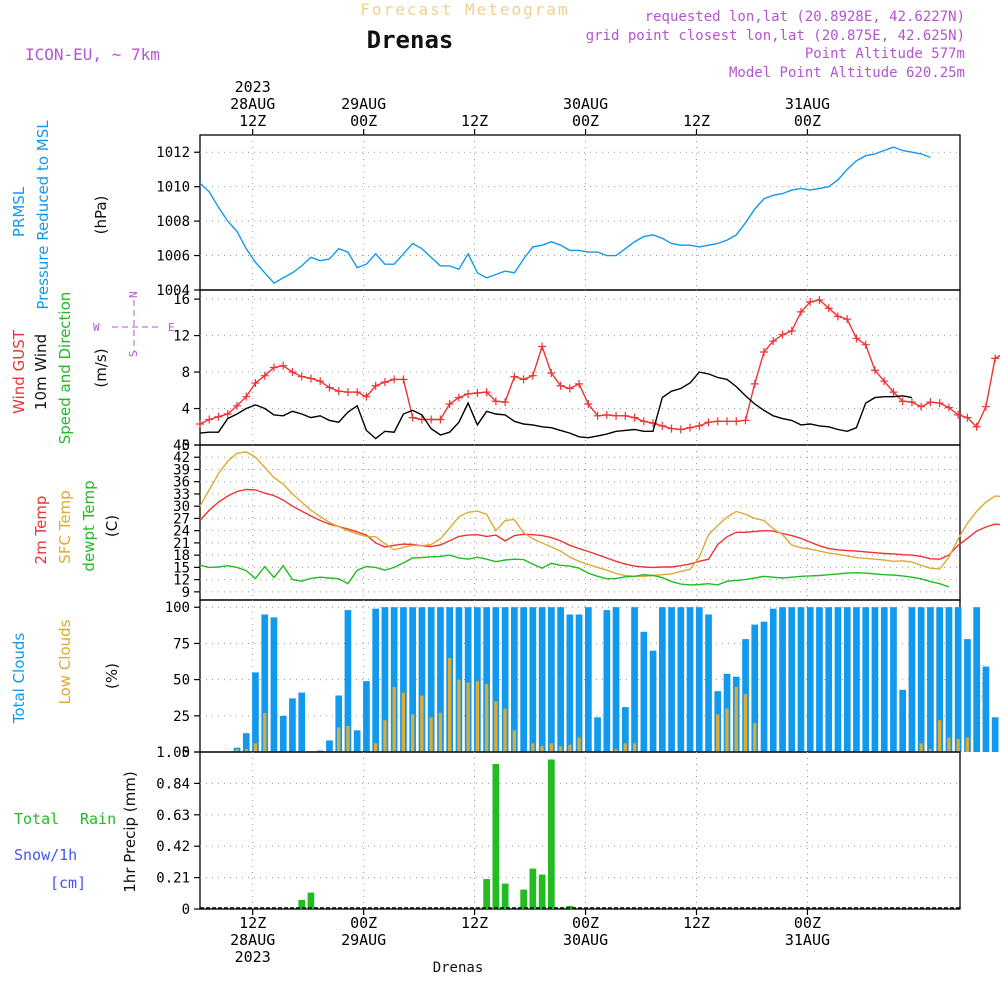 This screenshot has height=1000, width=1000. I want to click on temperature-labels: 2m Temp SFC Temp dewpt Temp (C), so click(76, 525).